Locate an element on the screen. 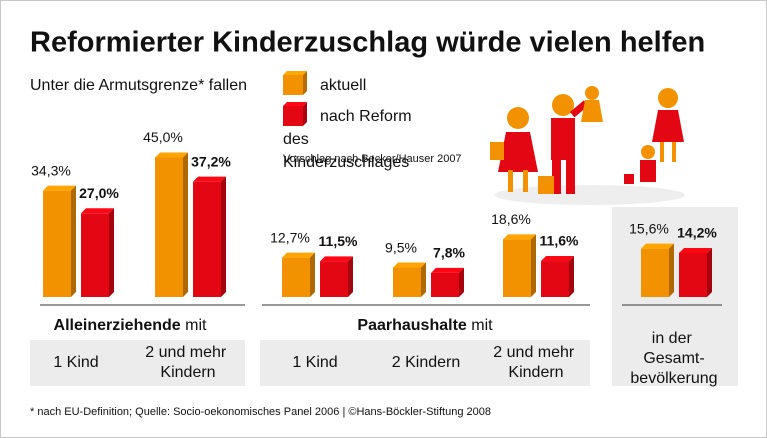 The image size is (767, 438). legend-label: nach Reform des Kinderzuschlages is located at coordinates (349, 139).